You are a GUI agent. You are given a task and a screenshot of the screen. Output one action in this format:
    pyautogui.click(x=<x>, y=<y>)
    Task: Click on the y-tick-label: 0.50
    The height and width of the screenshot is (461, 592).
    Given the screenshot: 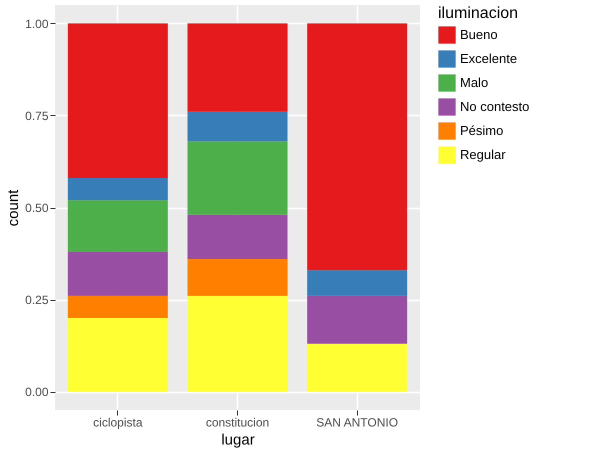 What is the action you would take?
    pyautogui.click(x=37, y=208)
    